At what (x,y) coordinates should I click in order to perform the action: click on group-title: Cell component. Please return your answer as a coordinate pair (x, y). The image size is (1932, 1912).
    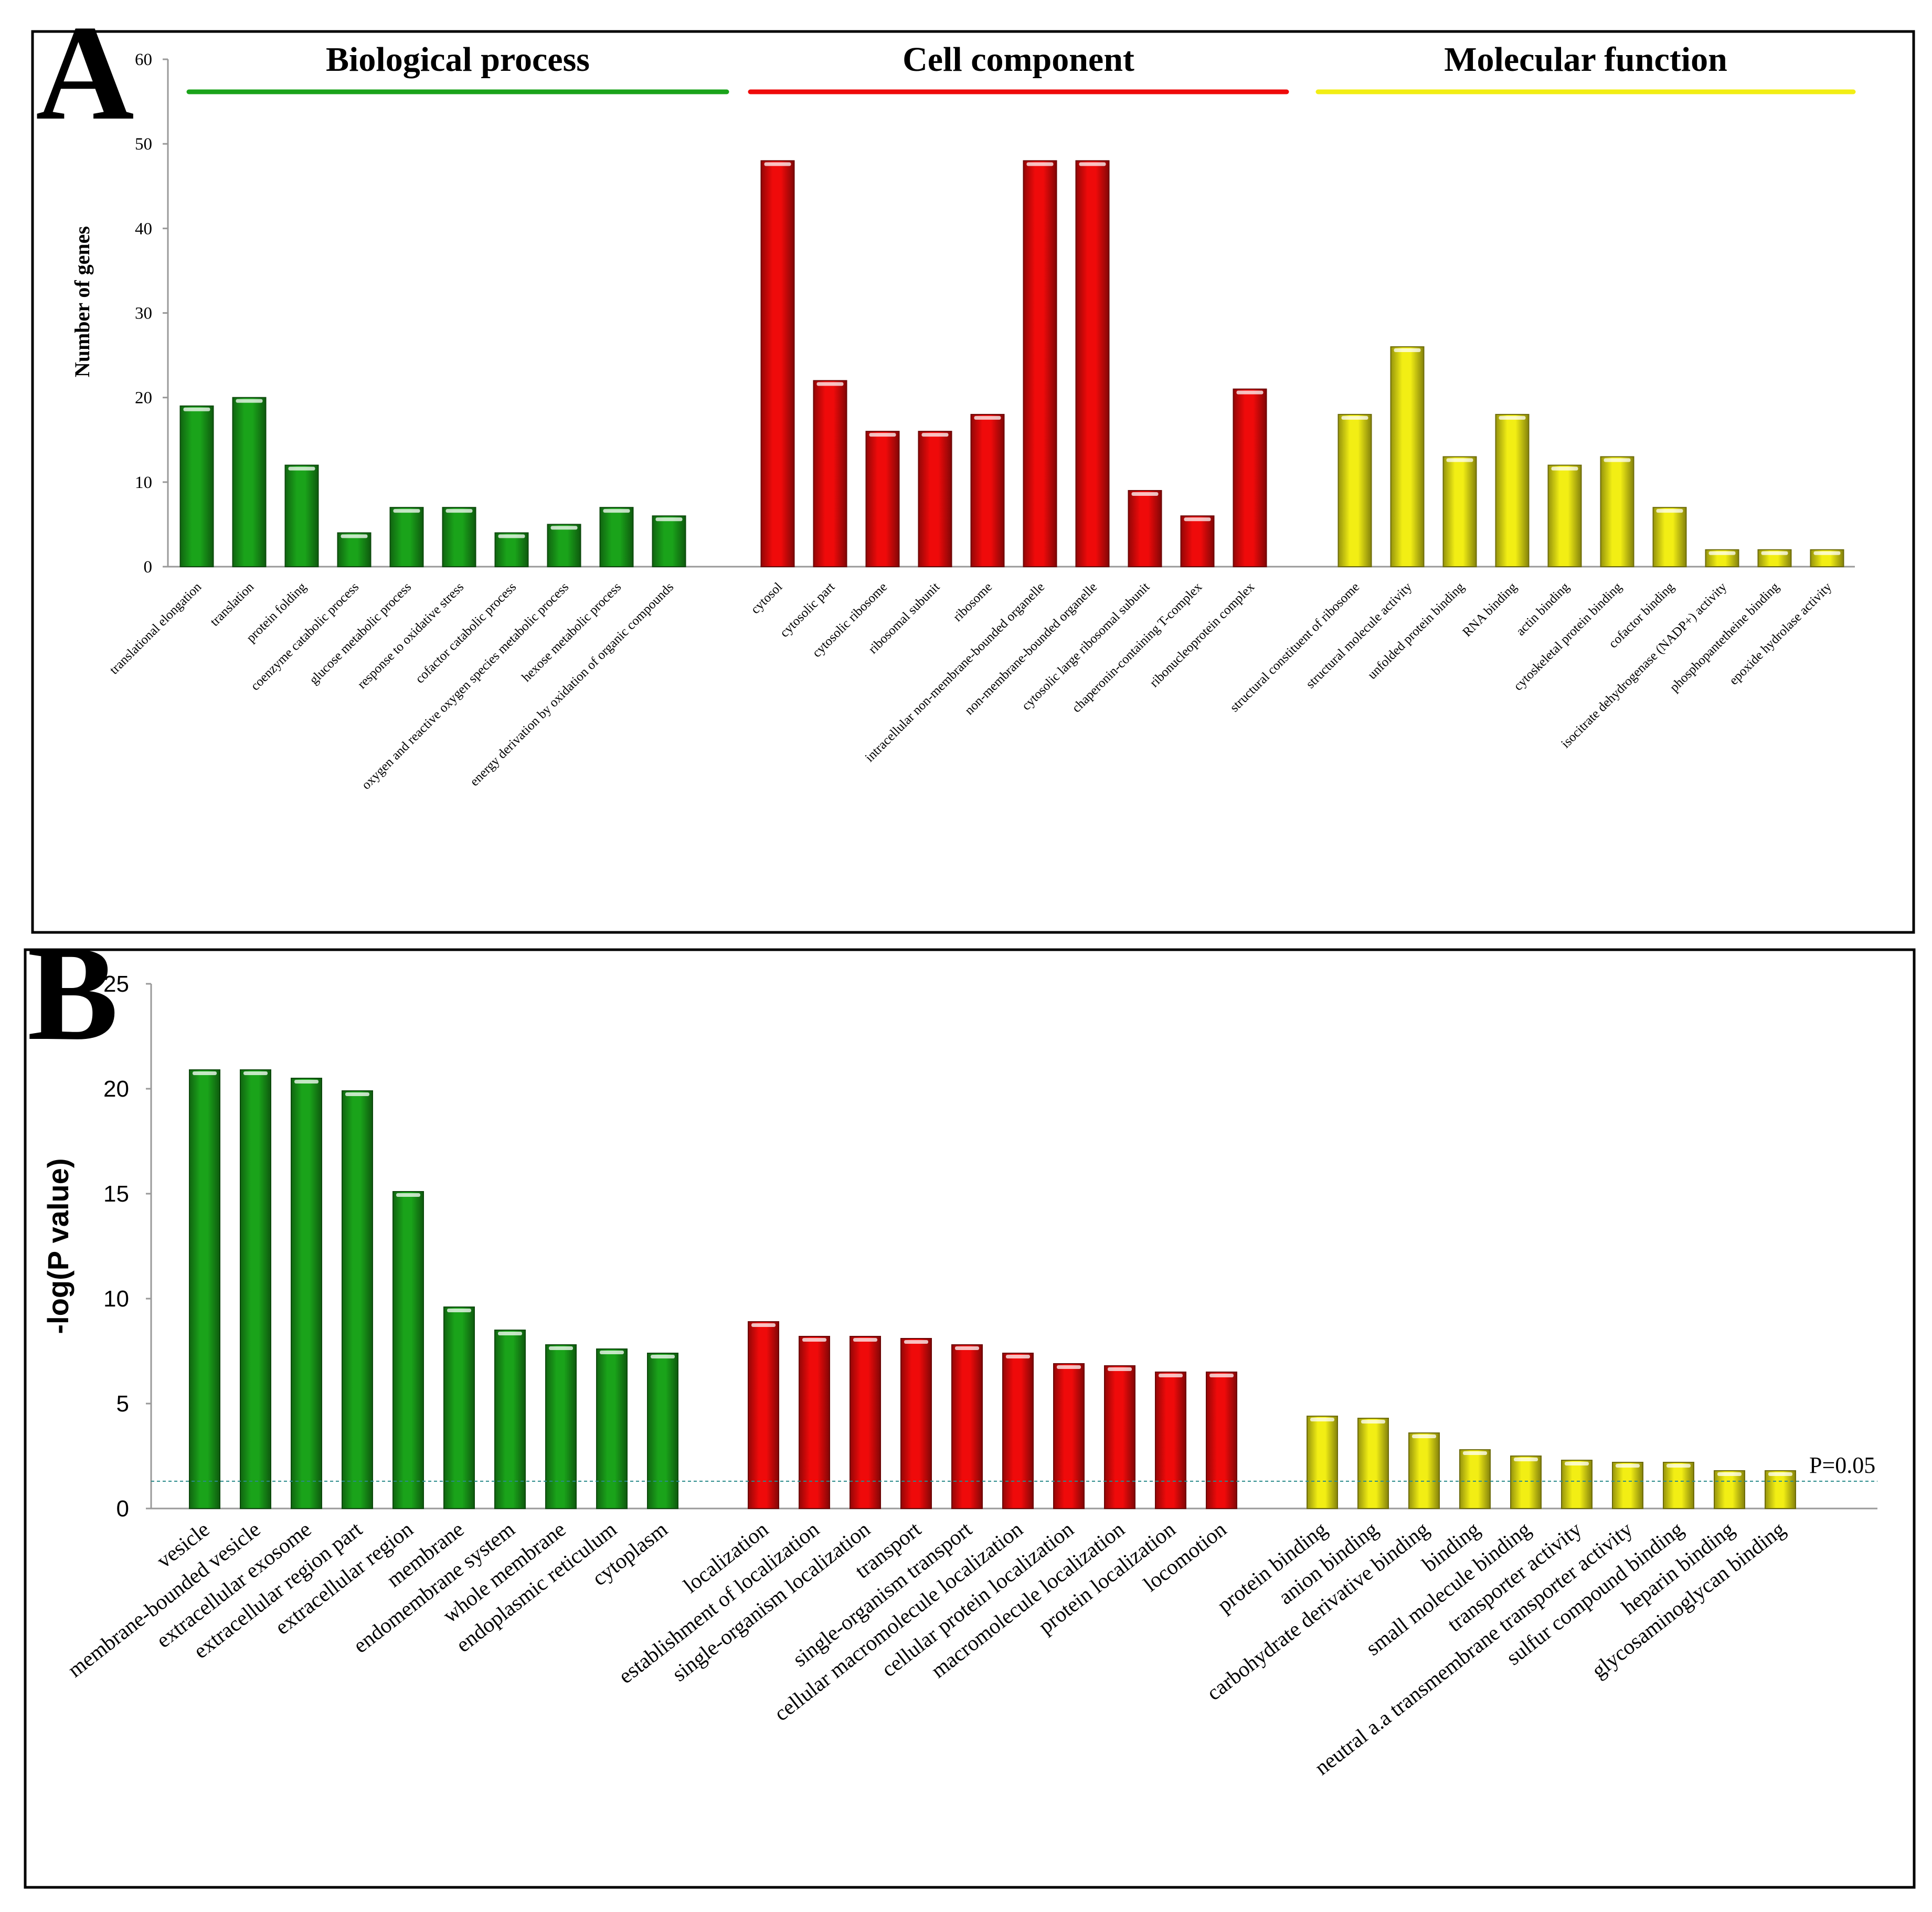
    Looking at the image, I should click on (1019, 59).